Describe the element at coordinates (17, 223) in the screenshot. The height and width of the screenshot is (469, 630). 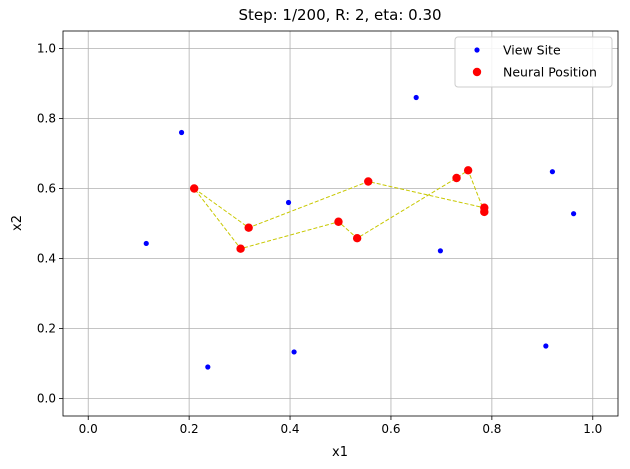
I see `y-axis-label: x2` at that location.